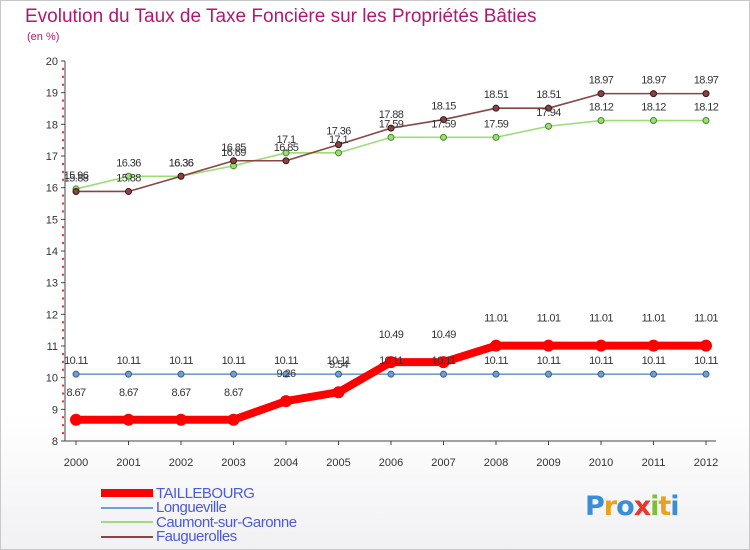 Image resolution: width=750 pixels, height=550 pixels. What do you see at coordinates (191, 508) in the screenshot?
I see `legend-label: Longueville` at bounding box center [191, 508].